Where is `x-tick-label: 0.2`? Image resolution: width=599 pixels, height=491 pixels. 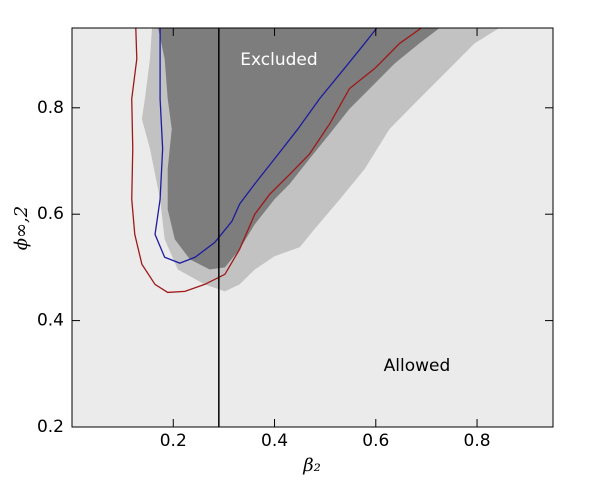 x-tick-label: 0.2 is located at coordinates (173, 441).